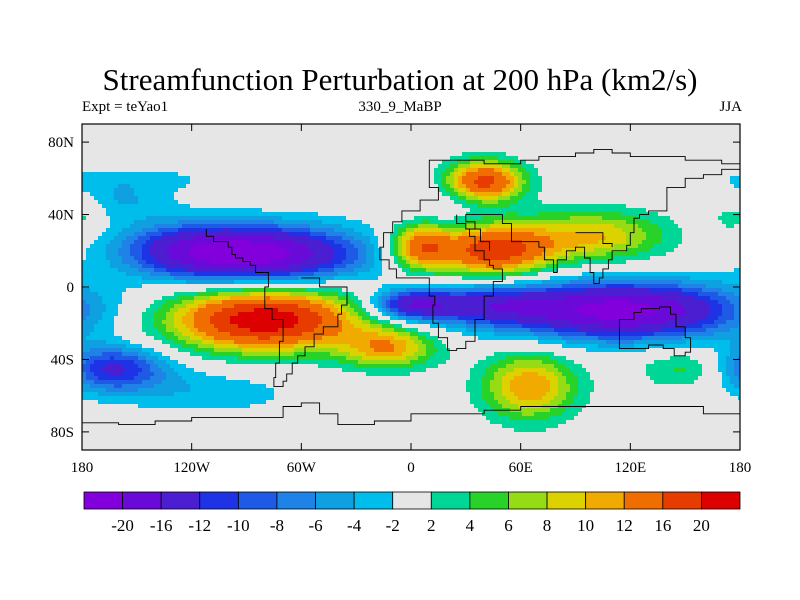 The height and width of the screenshot is (600, 800). I want to click on case-label: 330_9_MaBP, so click(400, 107).